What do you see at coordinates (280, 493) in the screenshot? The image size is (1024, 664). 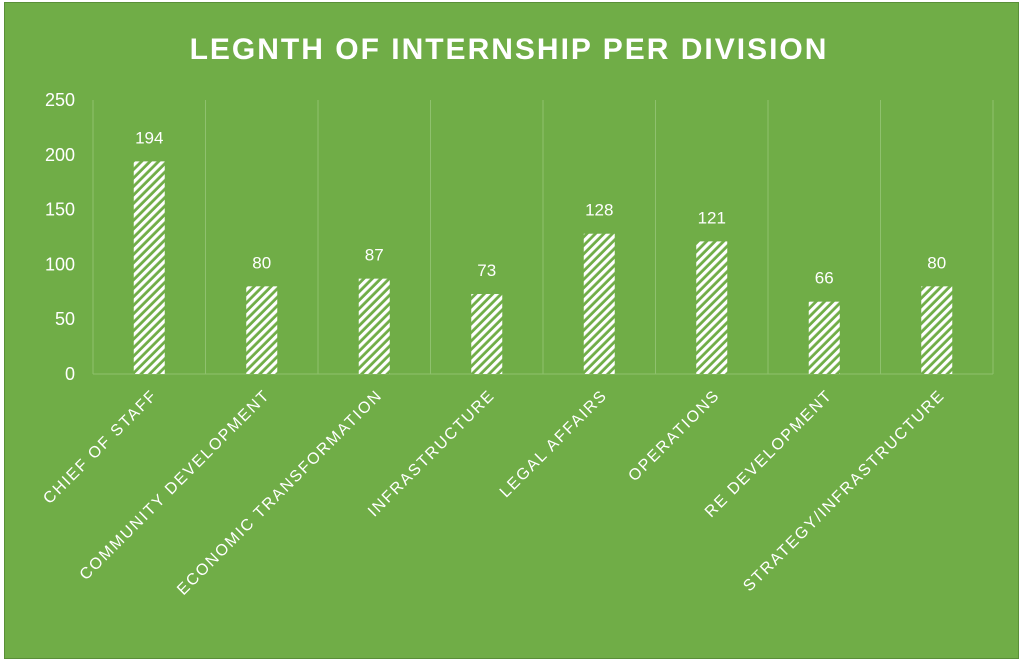 I see `x-tick-label: ECONOMIC TRANSFORMATION` at bounding box center [280, 493].